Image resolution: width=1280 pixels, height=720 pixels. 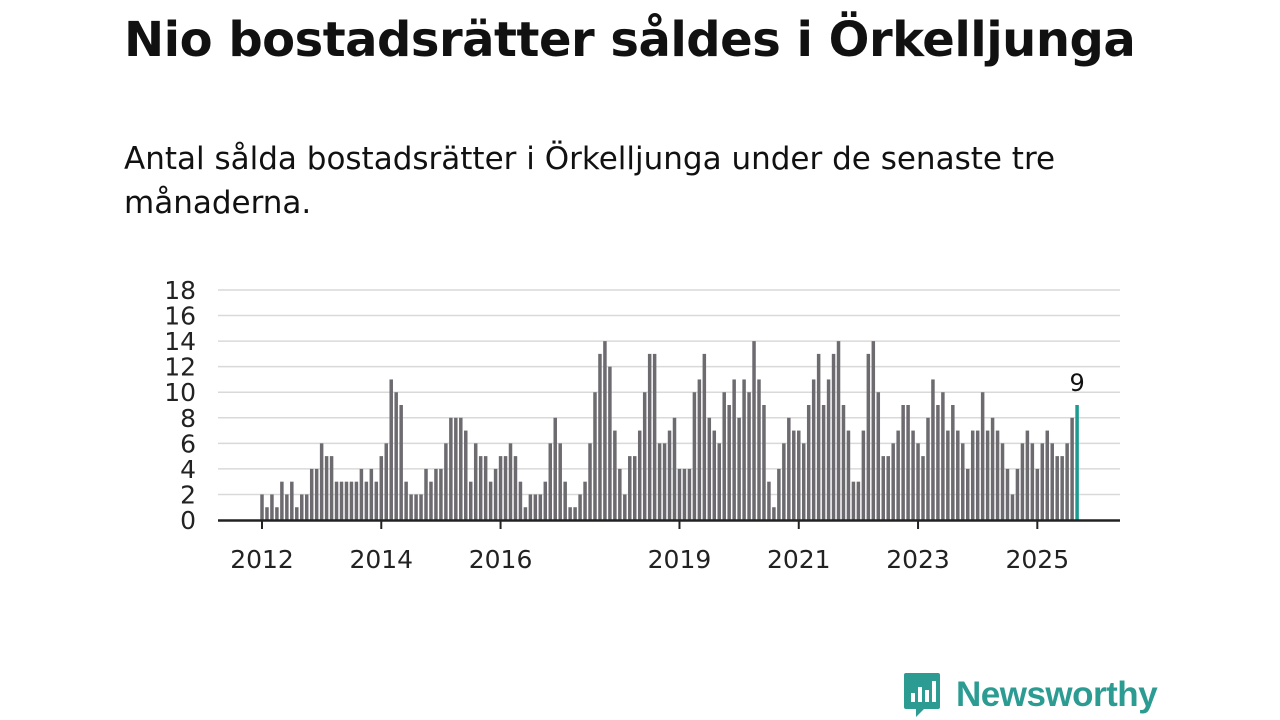 What do you see at coordinates (188, 418) in the screenshot?
I see `y-tick-label: 8` at bounding box center [188, 418].